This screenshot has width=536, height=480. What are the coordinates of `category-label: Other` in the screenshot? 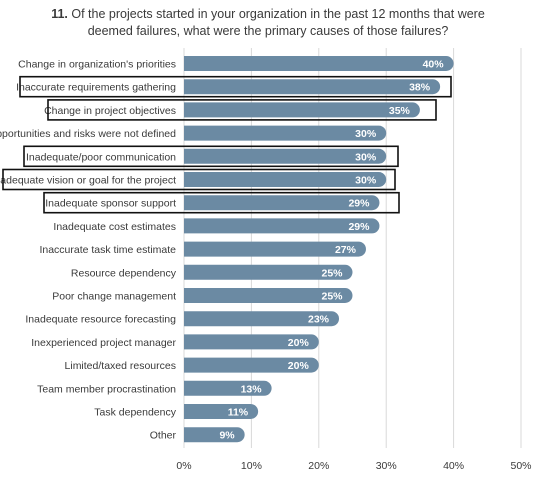 It's located at (163, 436).